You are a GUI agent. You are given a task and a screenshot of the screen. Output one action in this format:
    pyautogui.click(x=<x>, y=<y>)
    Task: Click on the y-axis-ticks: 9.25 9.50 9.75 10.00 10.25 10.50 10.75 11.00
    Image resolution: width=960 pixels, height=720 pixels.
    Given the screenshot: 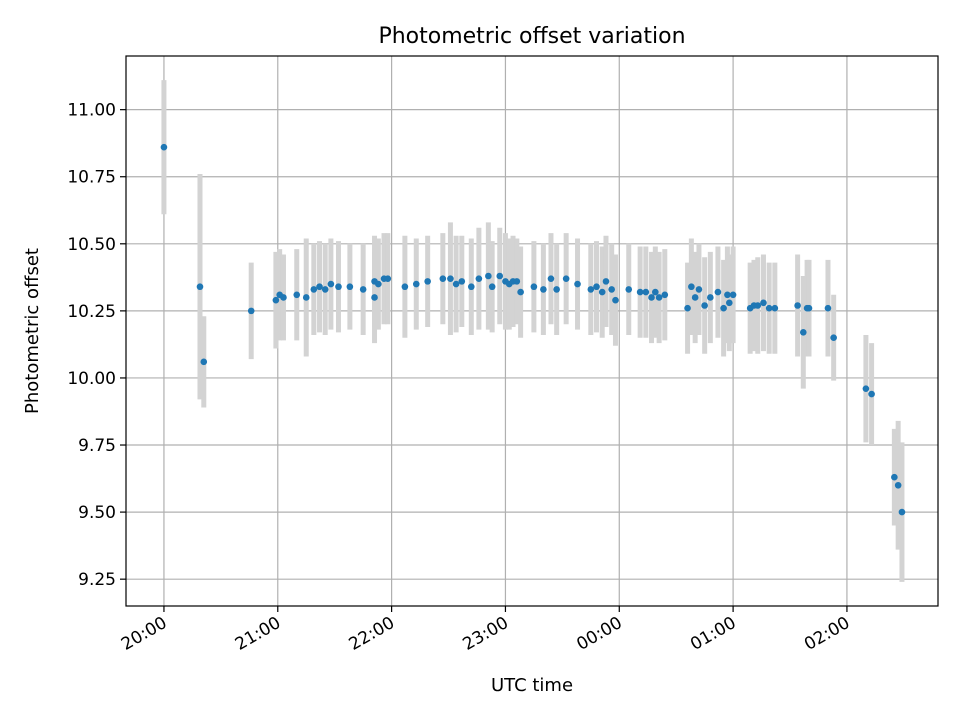 What is the action you would take?
    pyautogui.click(x=96, y=345)
    